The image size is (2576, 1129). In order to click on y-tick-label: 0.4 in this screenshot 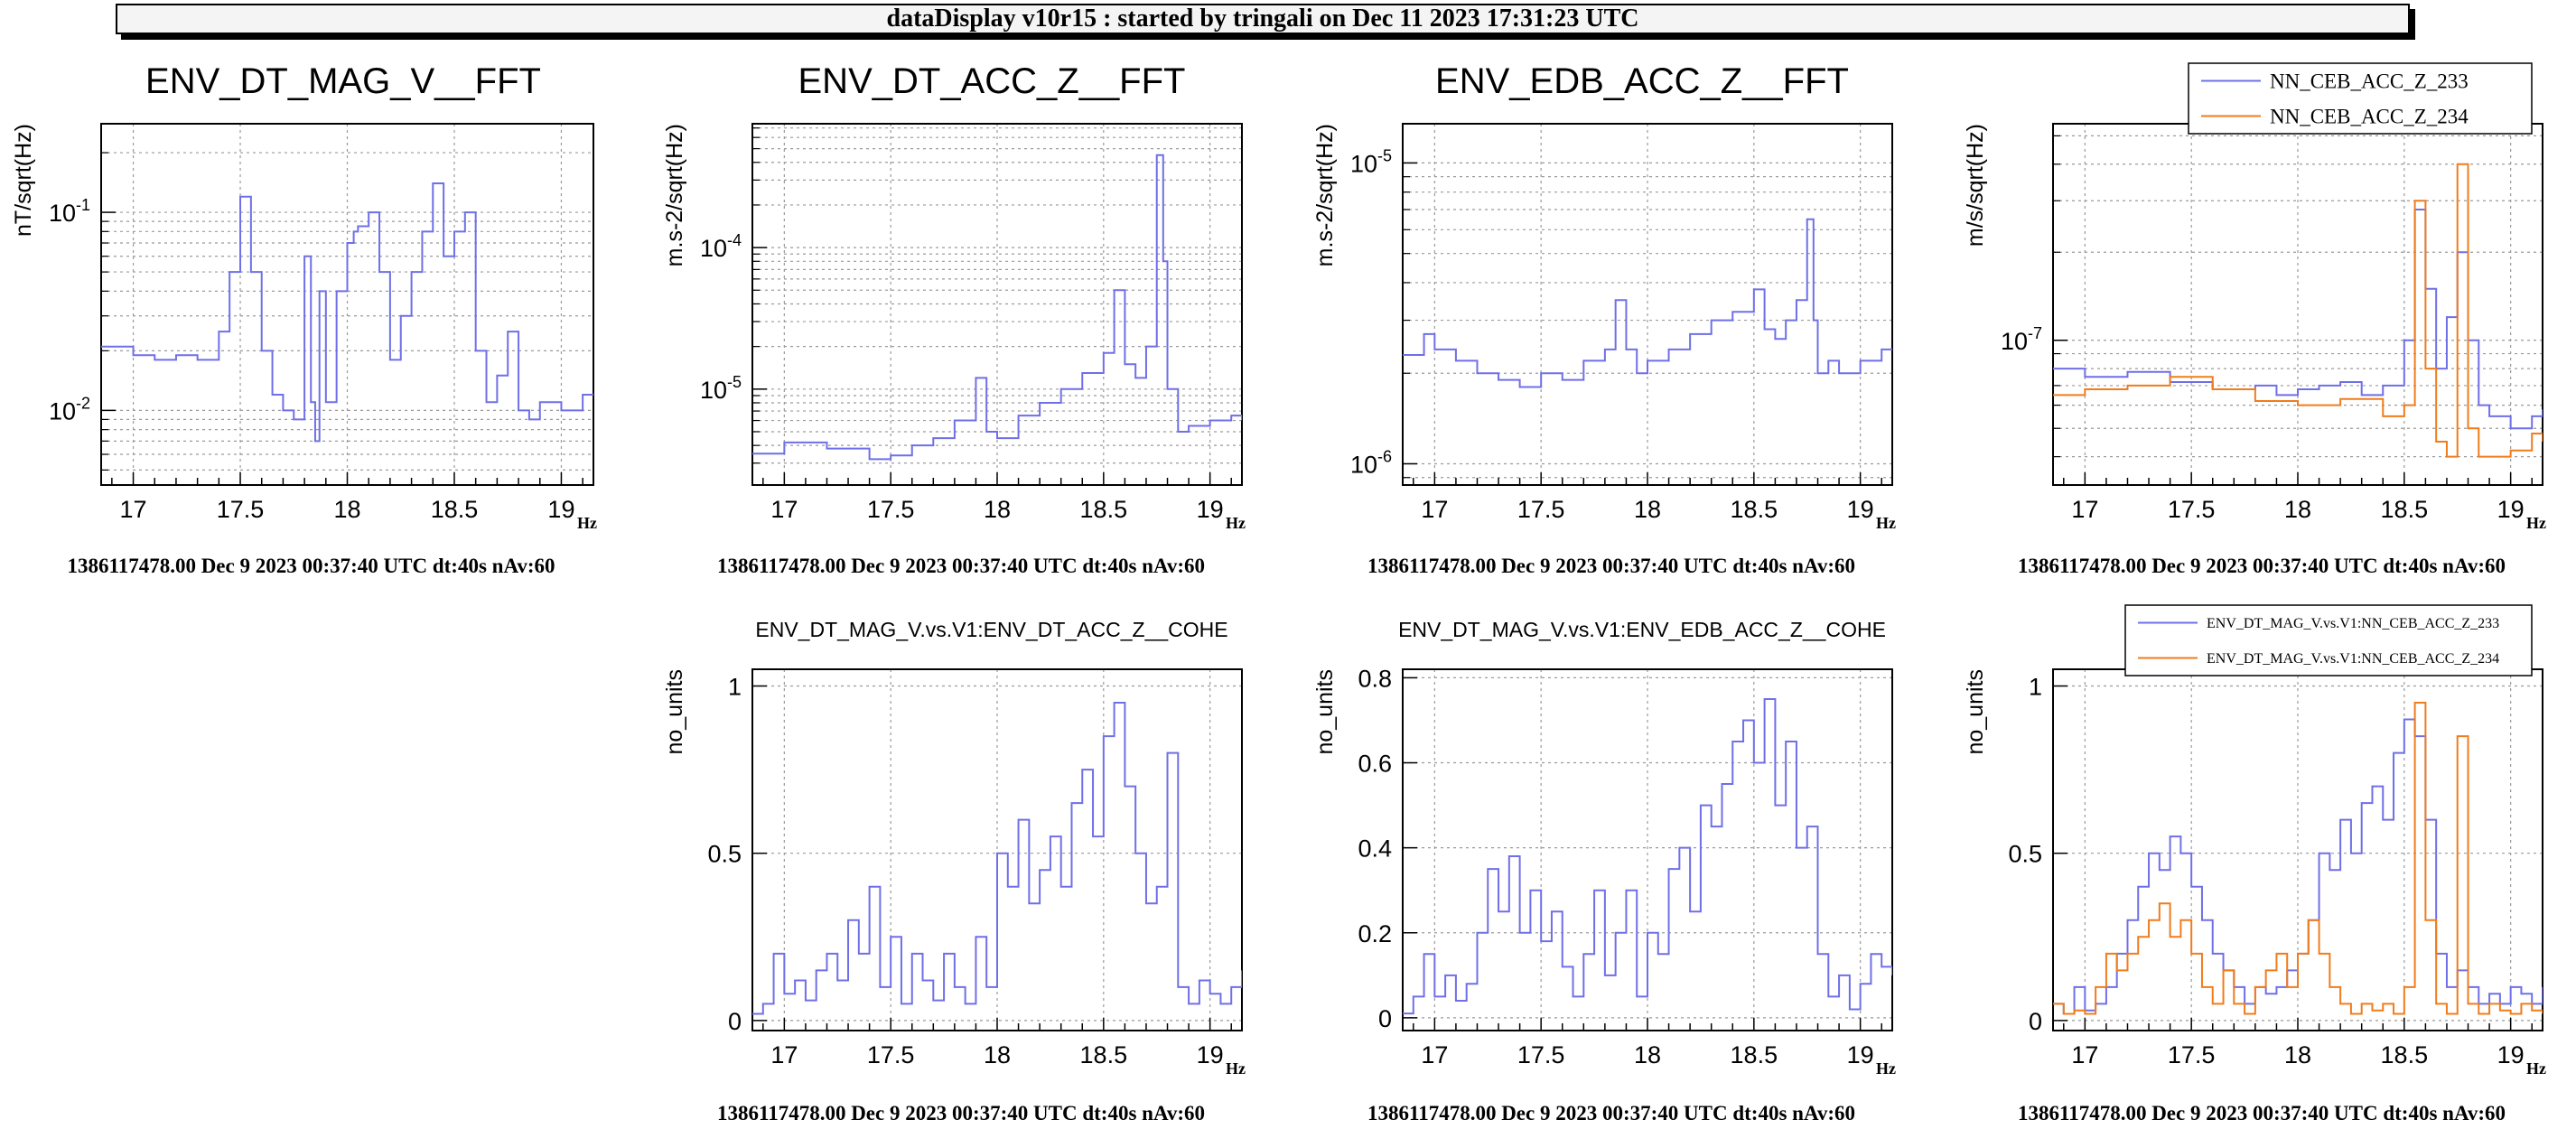, I will do `click(1375, 849)`.